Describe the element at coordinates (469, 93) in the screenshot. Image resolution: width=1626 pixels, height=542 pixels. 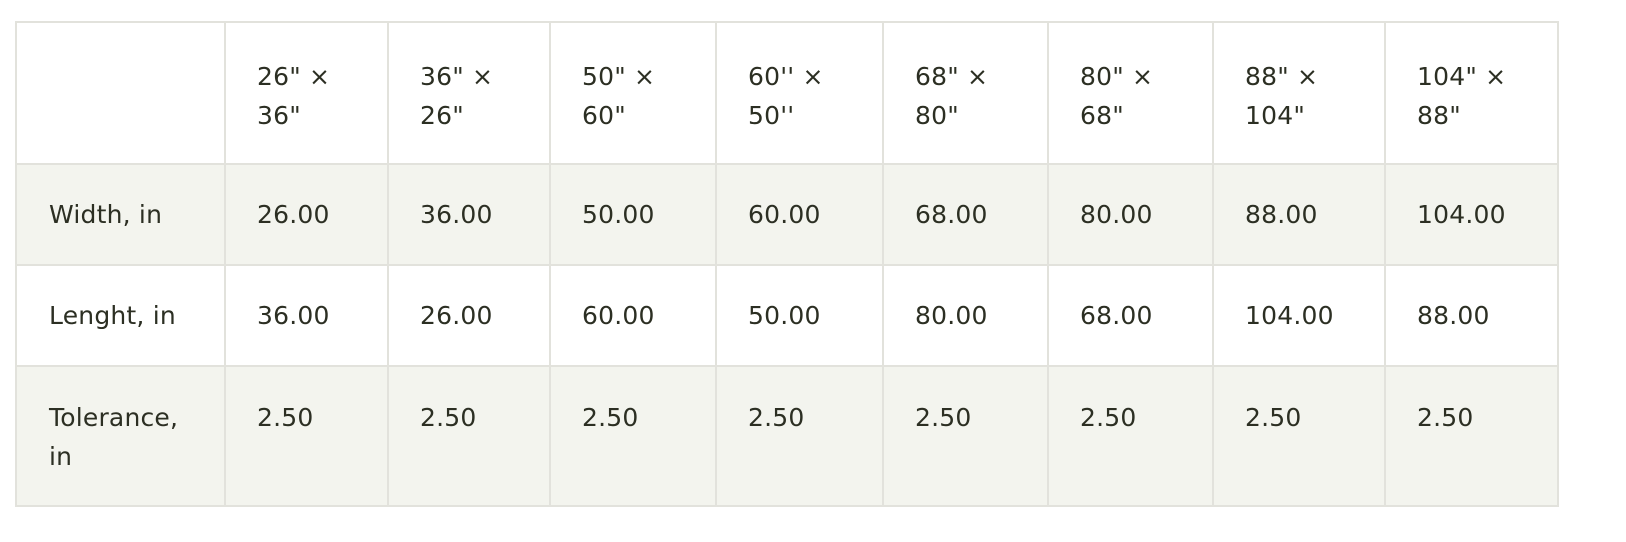
I see `size-header: 36" × 26"` at that location.